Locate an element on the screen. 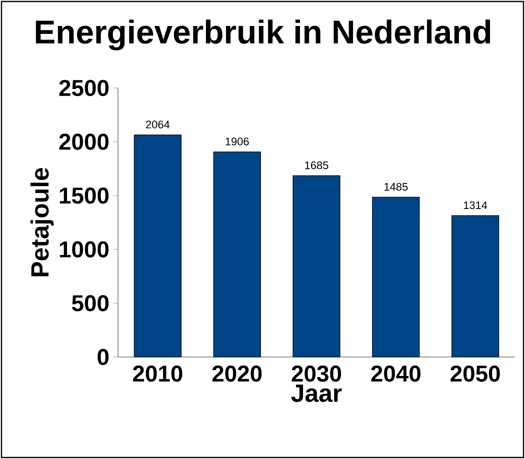 The width and height of the screenshot is (525, 459). x-axis-title: Jaar is located at coordinates (316, 393).